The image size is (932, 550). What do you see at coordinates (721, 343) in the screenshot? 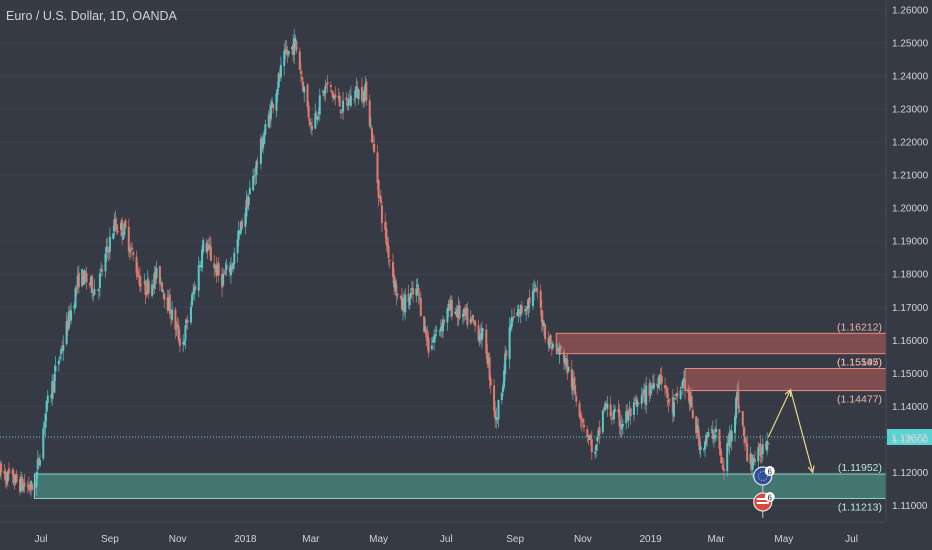
I see `resistance-zone` at bounding box center [721, 343].